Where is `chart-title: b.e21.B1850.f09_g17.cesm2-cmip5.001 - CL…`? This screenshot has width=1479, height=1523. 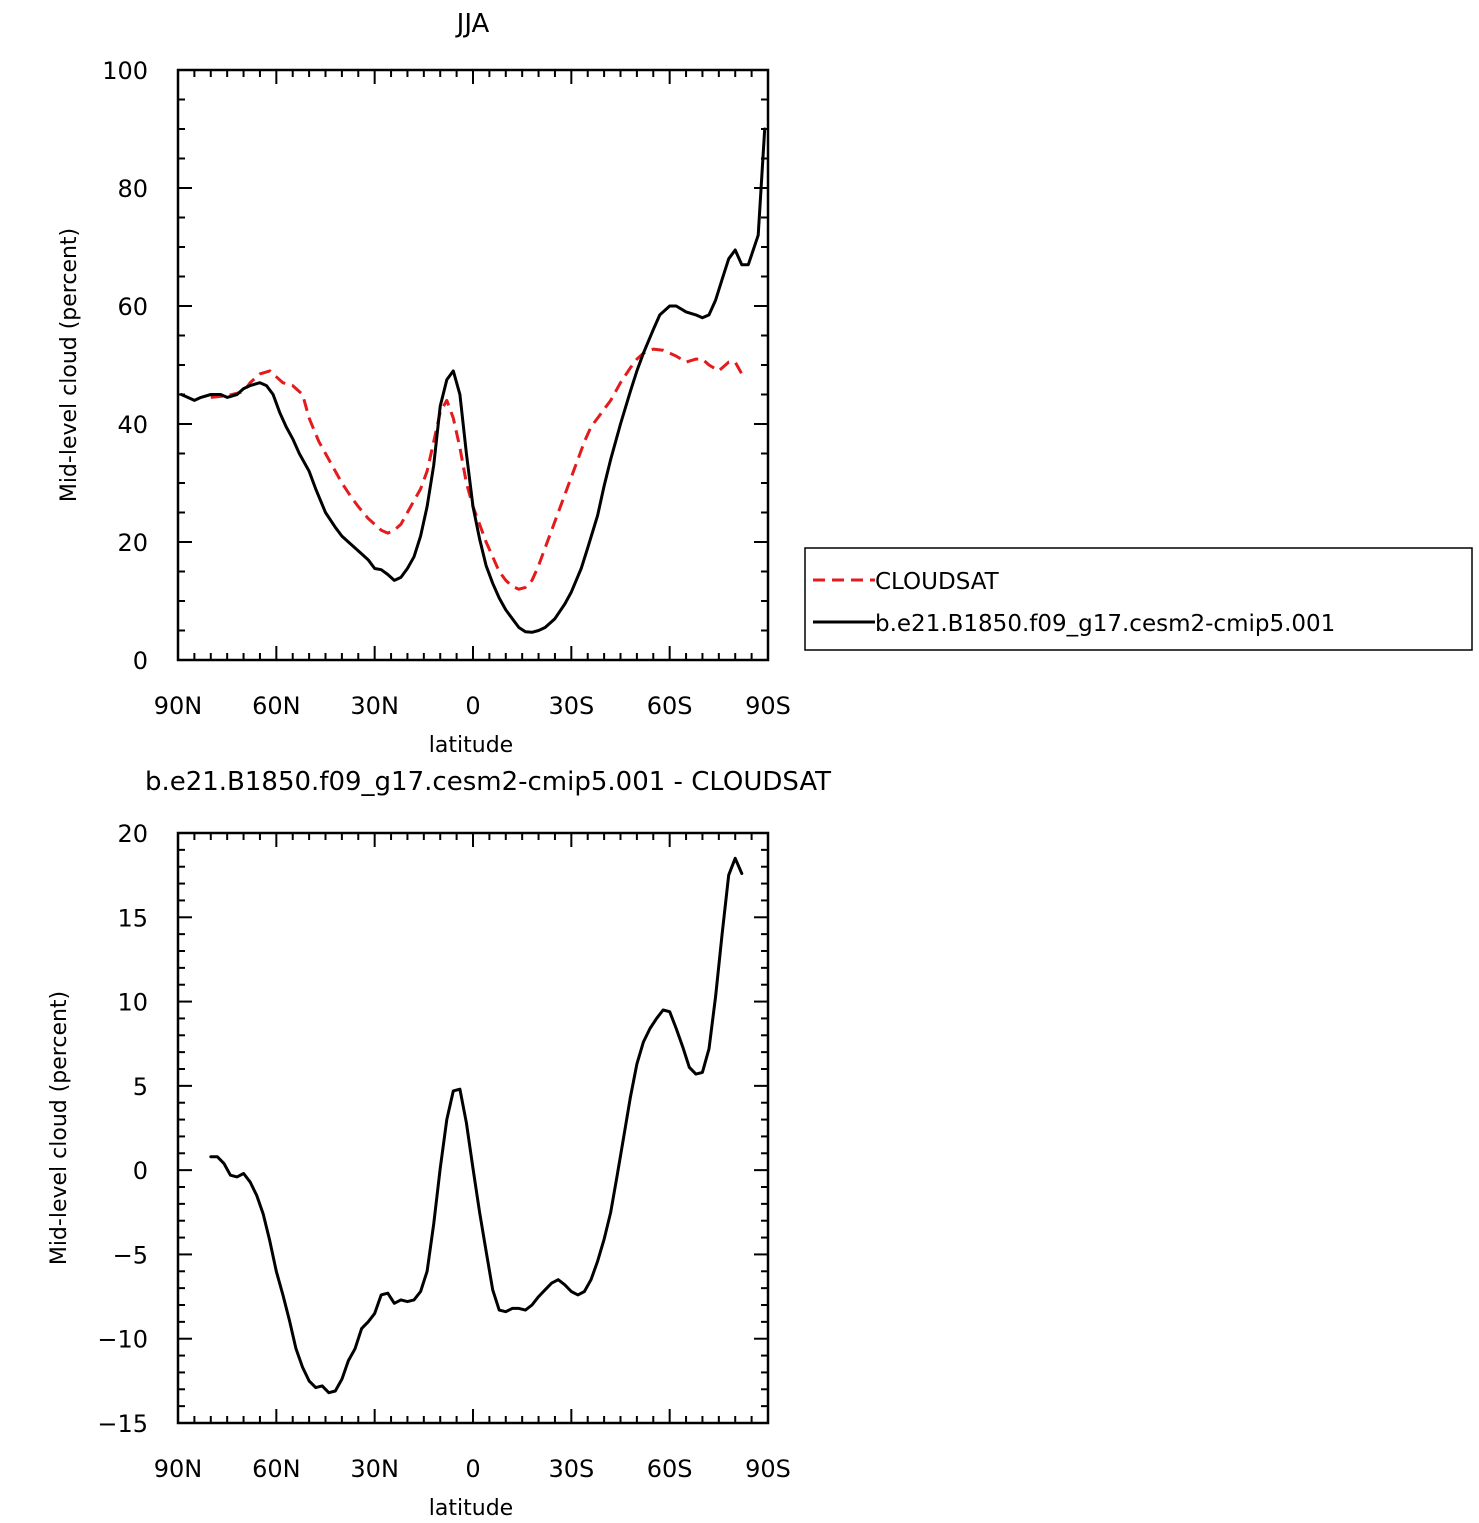 chart-title: b.e21.B1850.f09_g17.cesm2-cmip5.001 - CL… is located at coordinates (488, 782).